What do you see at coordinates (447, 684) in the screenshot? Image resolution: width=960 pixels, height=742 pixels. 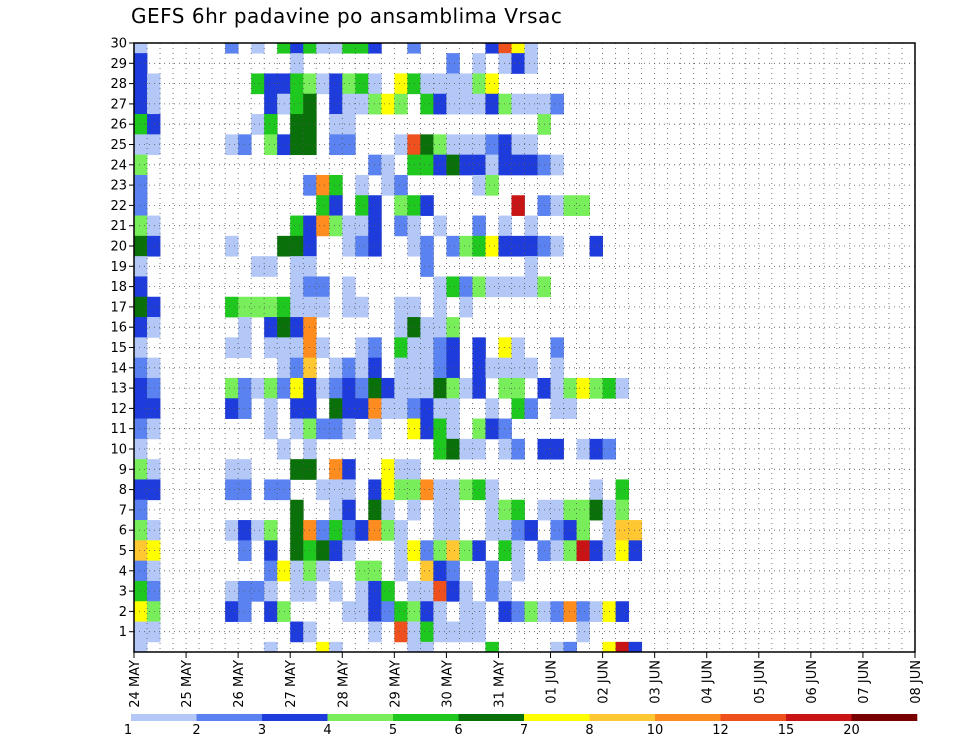 I see `x-tick-label: 30 MAY` at bounding box center [447, 684].